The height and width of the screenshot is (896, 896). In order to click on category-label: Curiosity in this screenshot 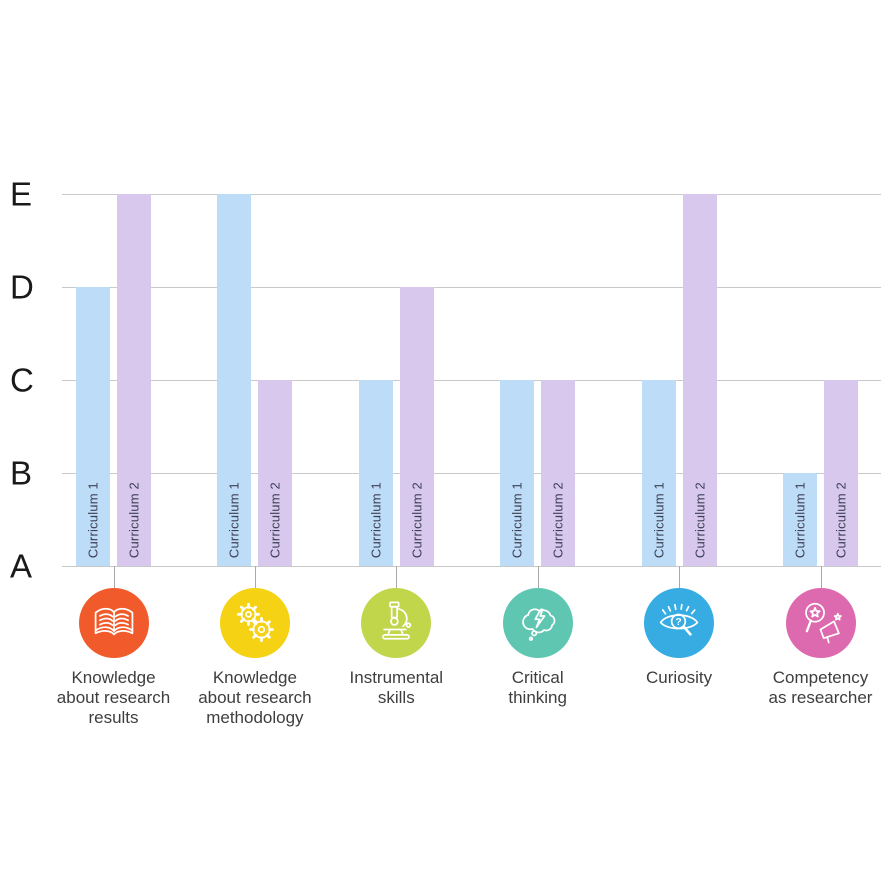, I will do `click(679, 677)`.